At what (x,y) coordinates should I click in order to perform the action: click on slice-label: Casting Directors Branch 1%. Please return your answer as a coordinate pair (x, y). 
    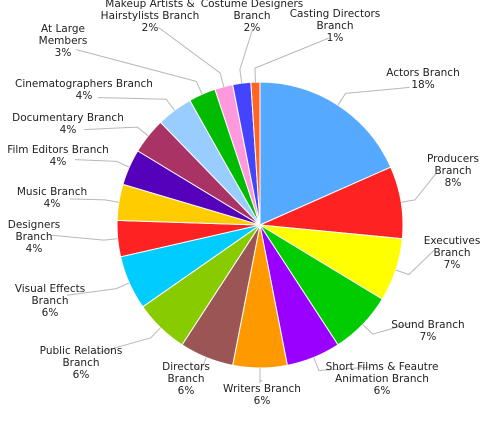
    Looking at the image, I should click on (335, 26).